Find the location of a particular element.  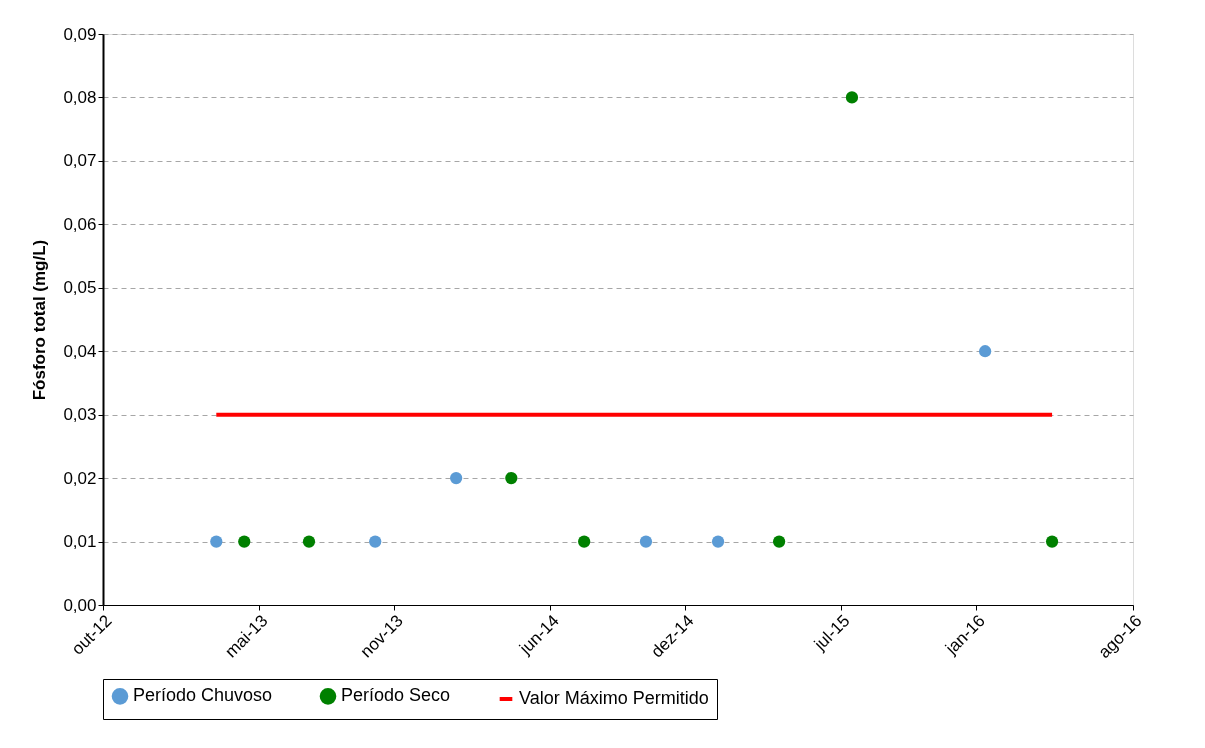

y-tick-label: 0,04 is located at coordinates (80, 351).